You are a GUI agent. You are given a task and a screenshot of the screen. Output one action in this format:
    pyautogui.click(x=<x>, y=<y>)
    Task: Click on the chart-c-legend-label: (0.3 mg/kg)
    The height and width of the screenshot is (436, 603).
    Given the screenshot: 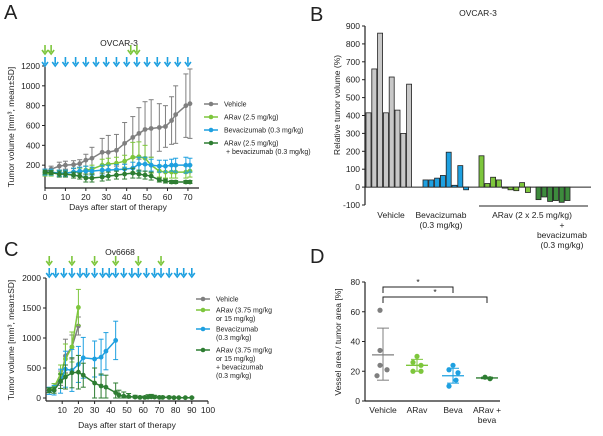 What is the action you would take?
    pyautogui.click(x=233, y=376)
    